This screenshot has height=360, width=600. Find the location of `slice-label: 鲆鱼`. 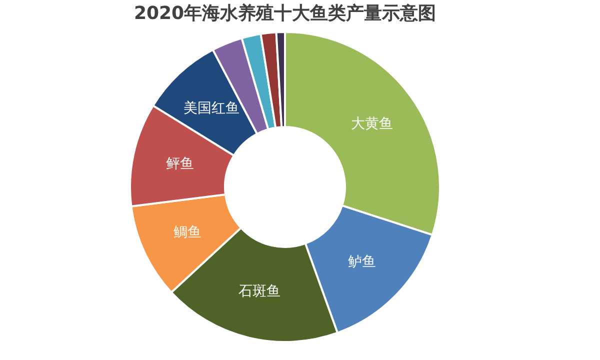

slice-label: 鲆鱼 is located at coordinates (180, 164).